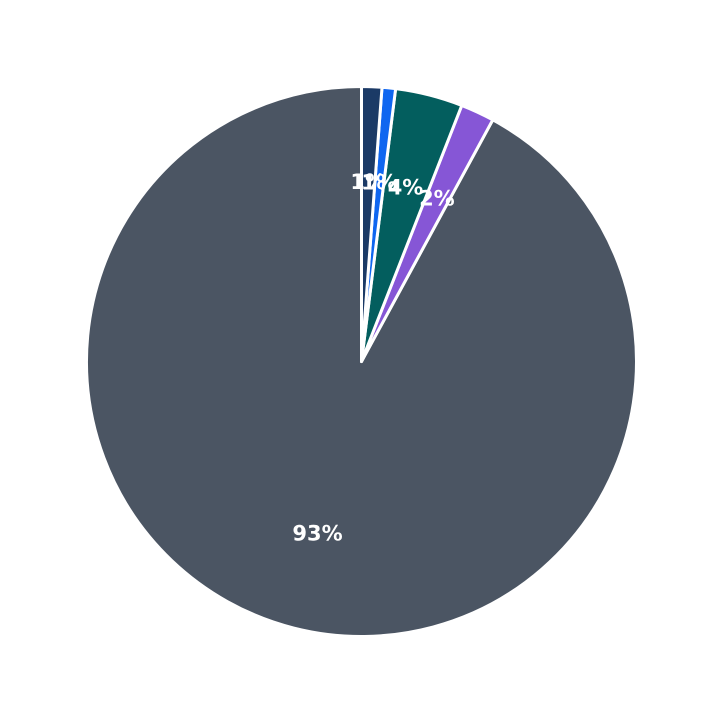 This screenshot has width=723, height=723. What do you see at coordinates (317, 534) in the screenshot?
I see `pie-slice-label-1: 93%` at bounding box center [317, 534].